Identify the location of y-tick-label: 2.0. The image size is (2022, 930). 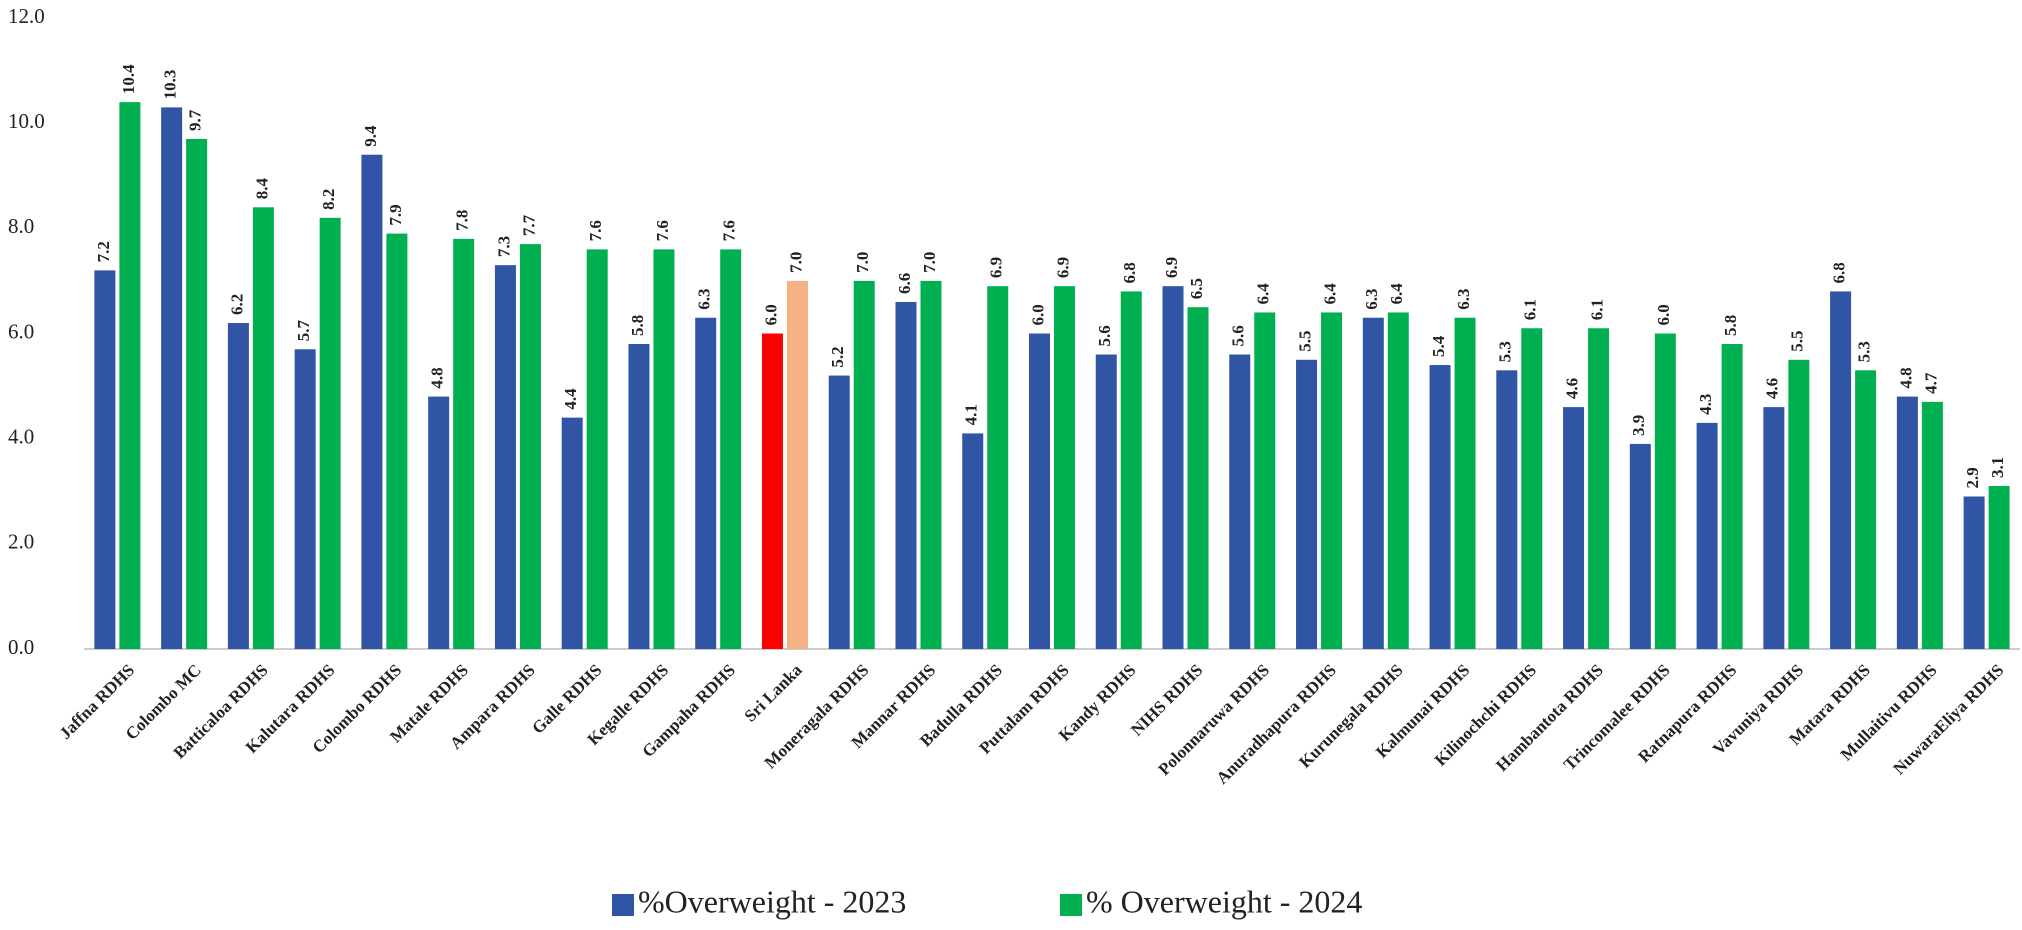
(21, 542).